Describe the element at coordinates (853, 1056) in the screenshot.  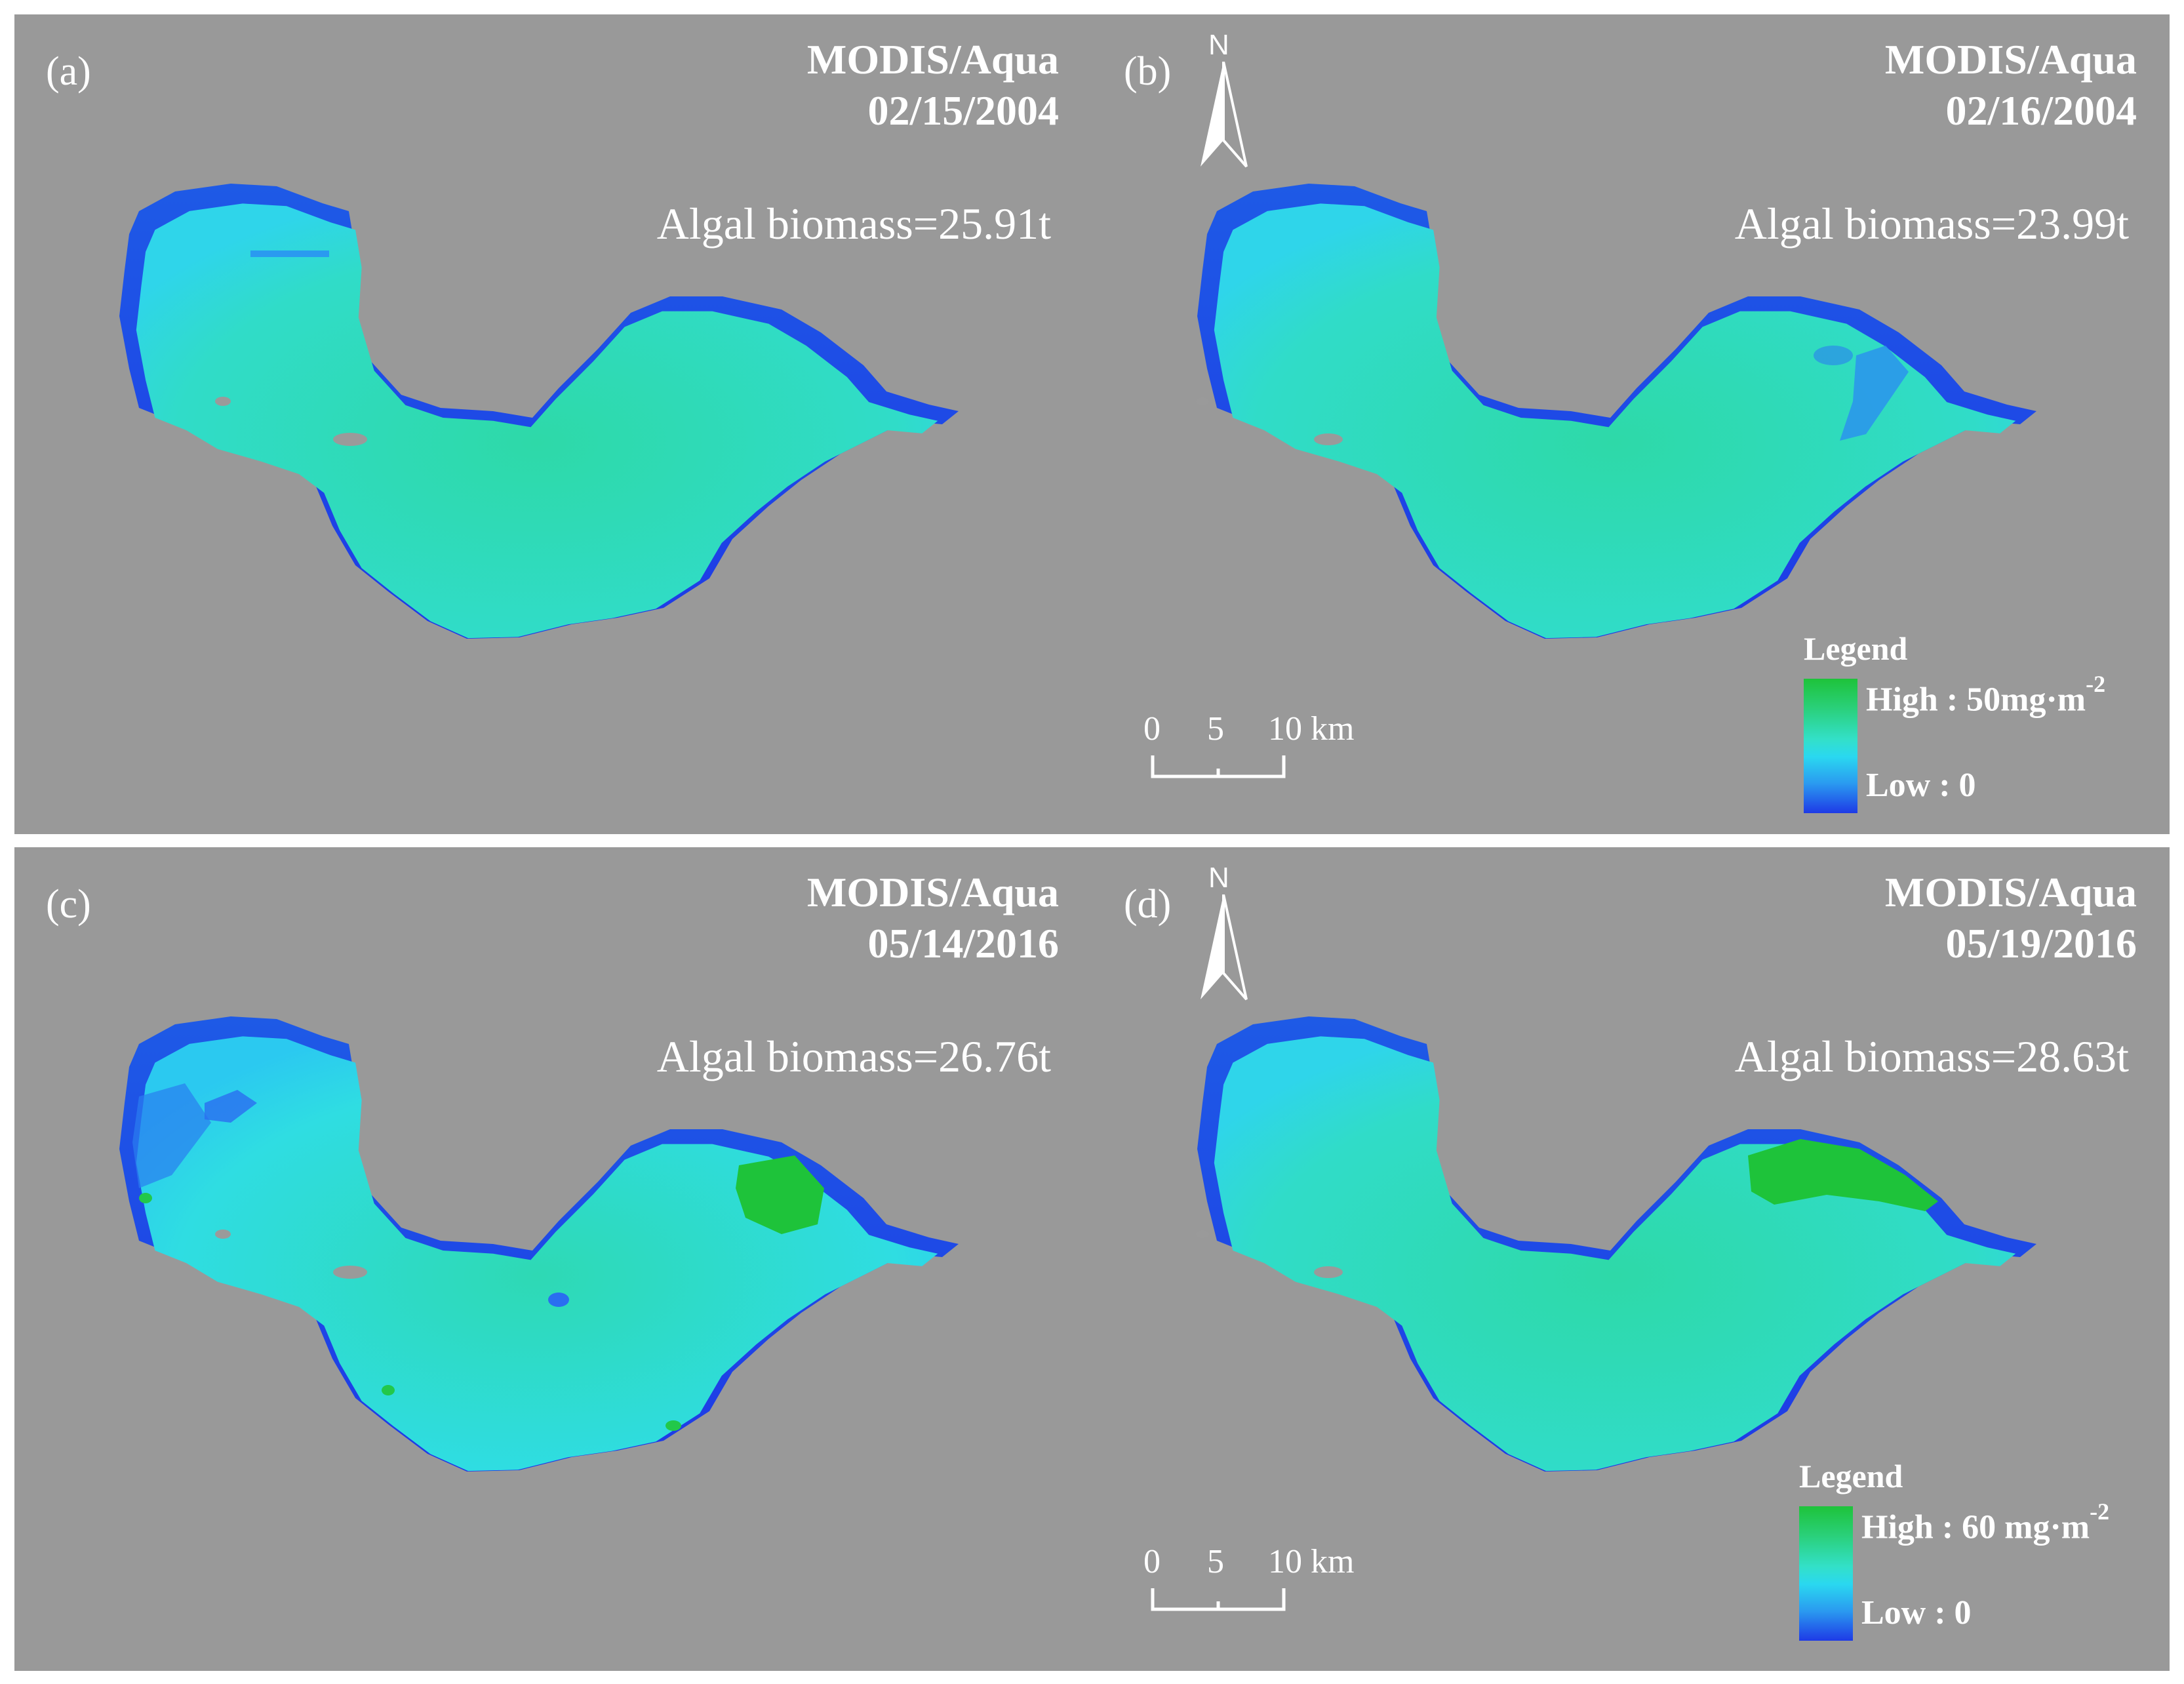
I see `algal-biomass-value: Algal biomass=26.76t` at that location.